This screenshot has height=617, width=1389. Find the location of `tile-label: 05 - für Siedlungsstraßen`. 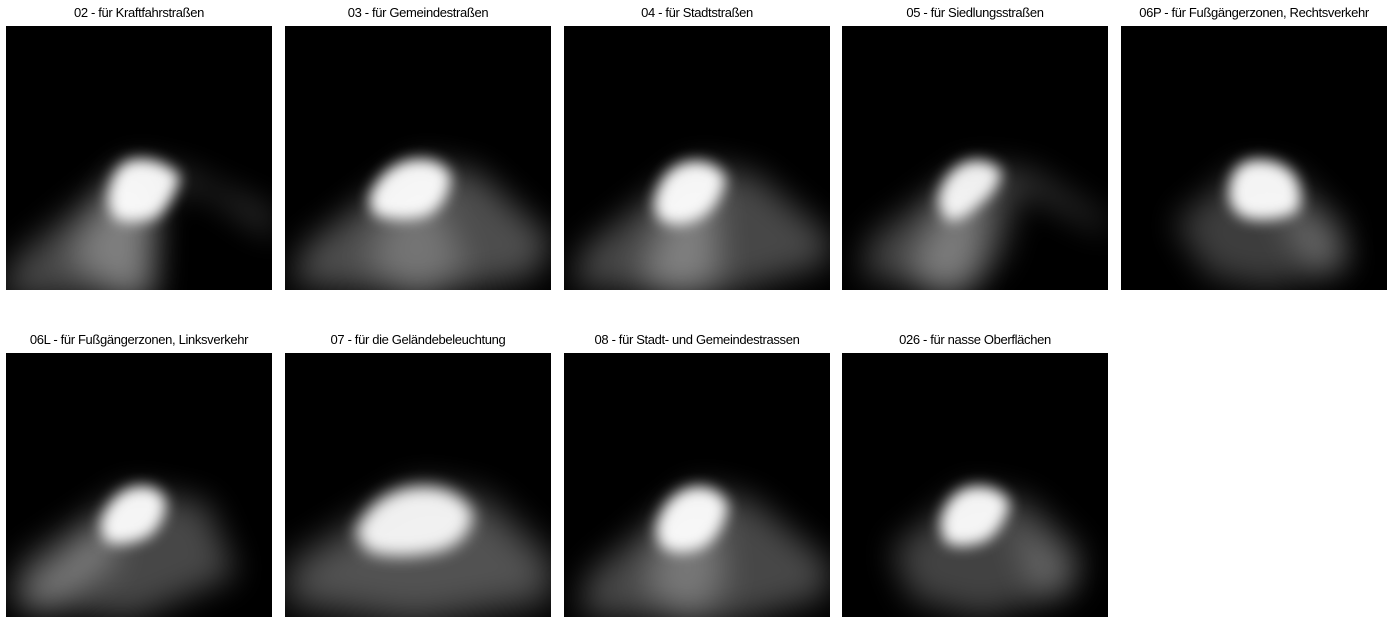

tile-label: 05 - für Siedlungsstraßen is located at coordinates (975, 12).